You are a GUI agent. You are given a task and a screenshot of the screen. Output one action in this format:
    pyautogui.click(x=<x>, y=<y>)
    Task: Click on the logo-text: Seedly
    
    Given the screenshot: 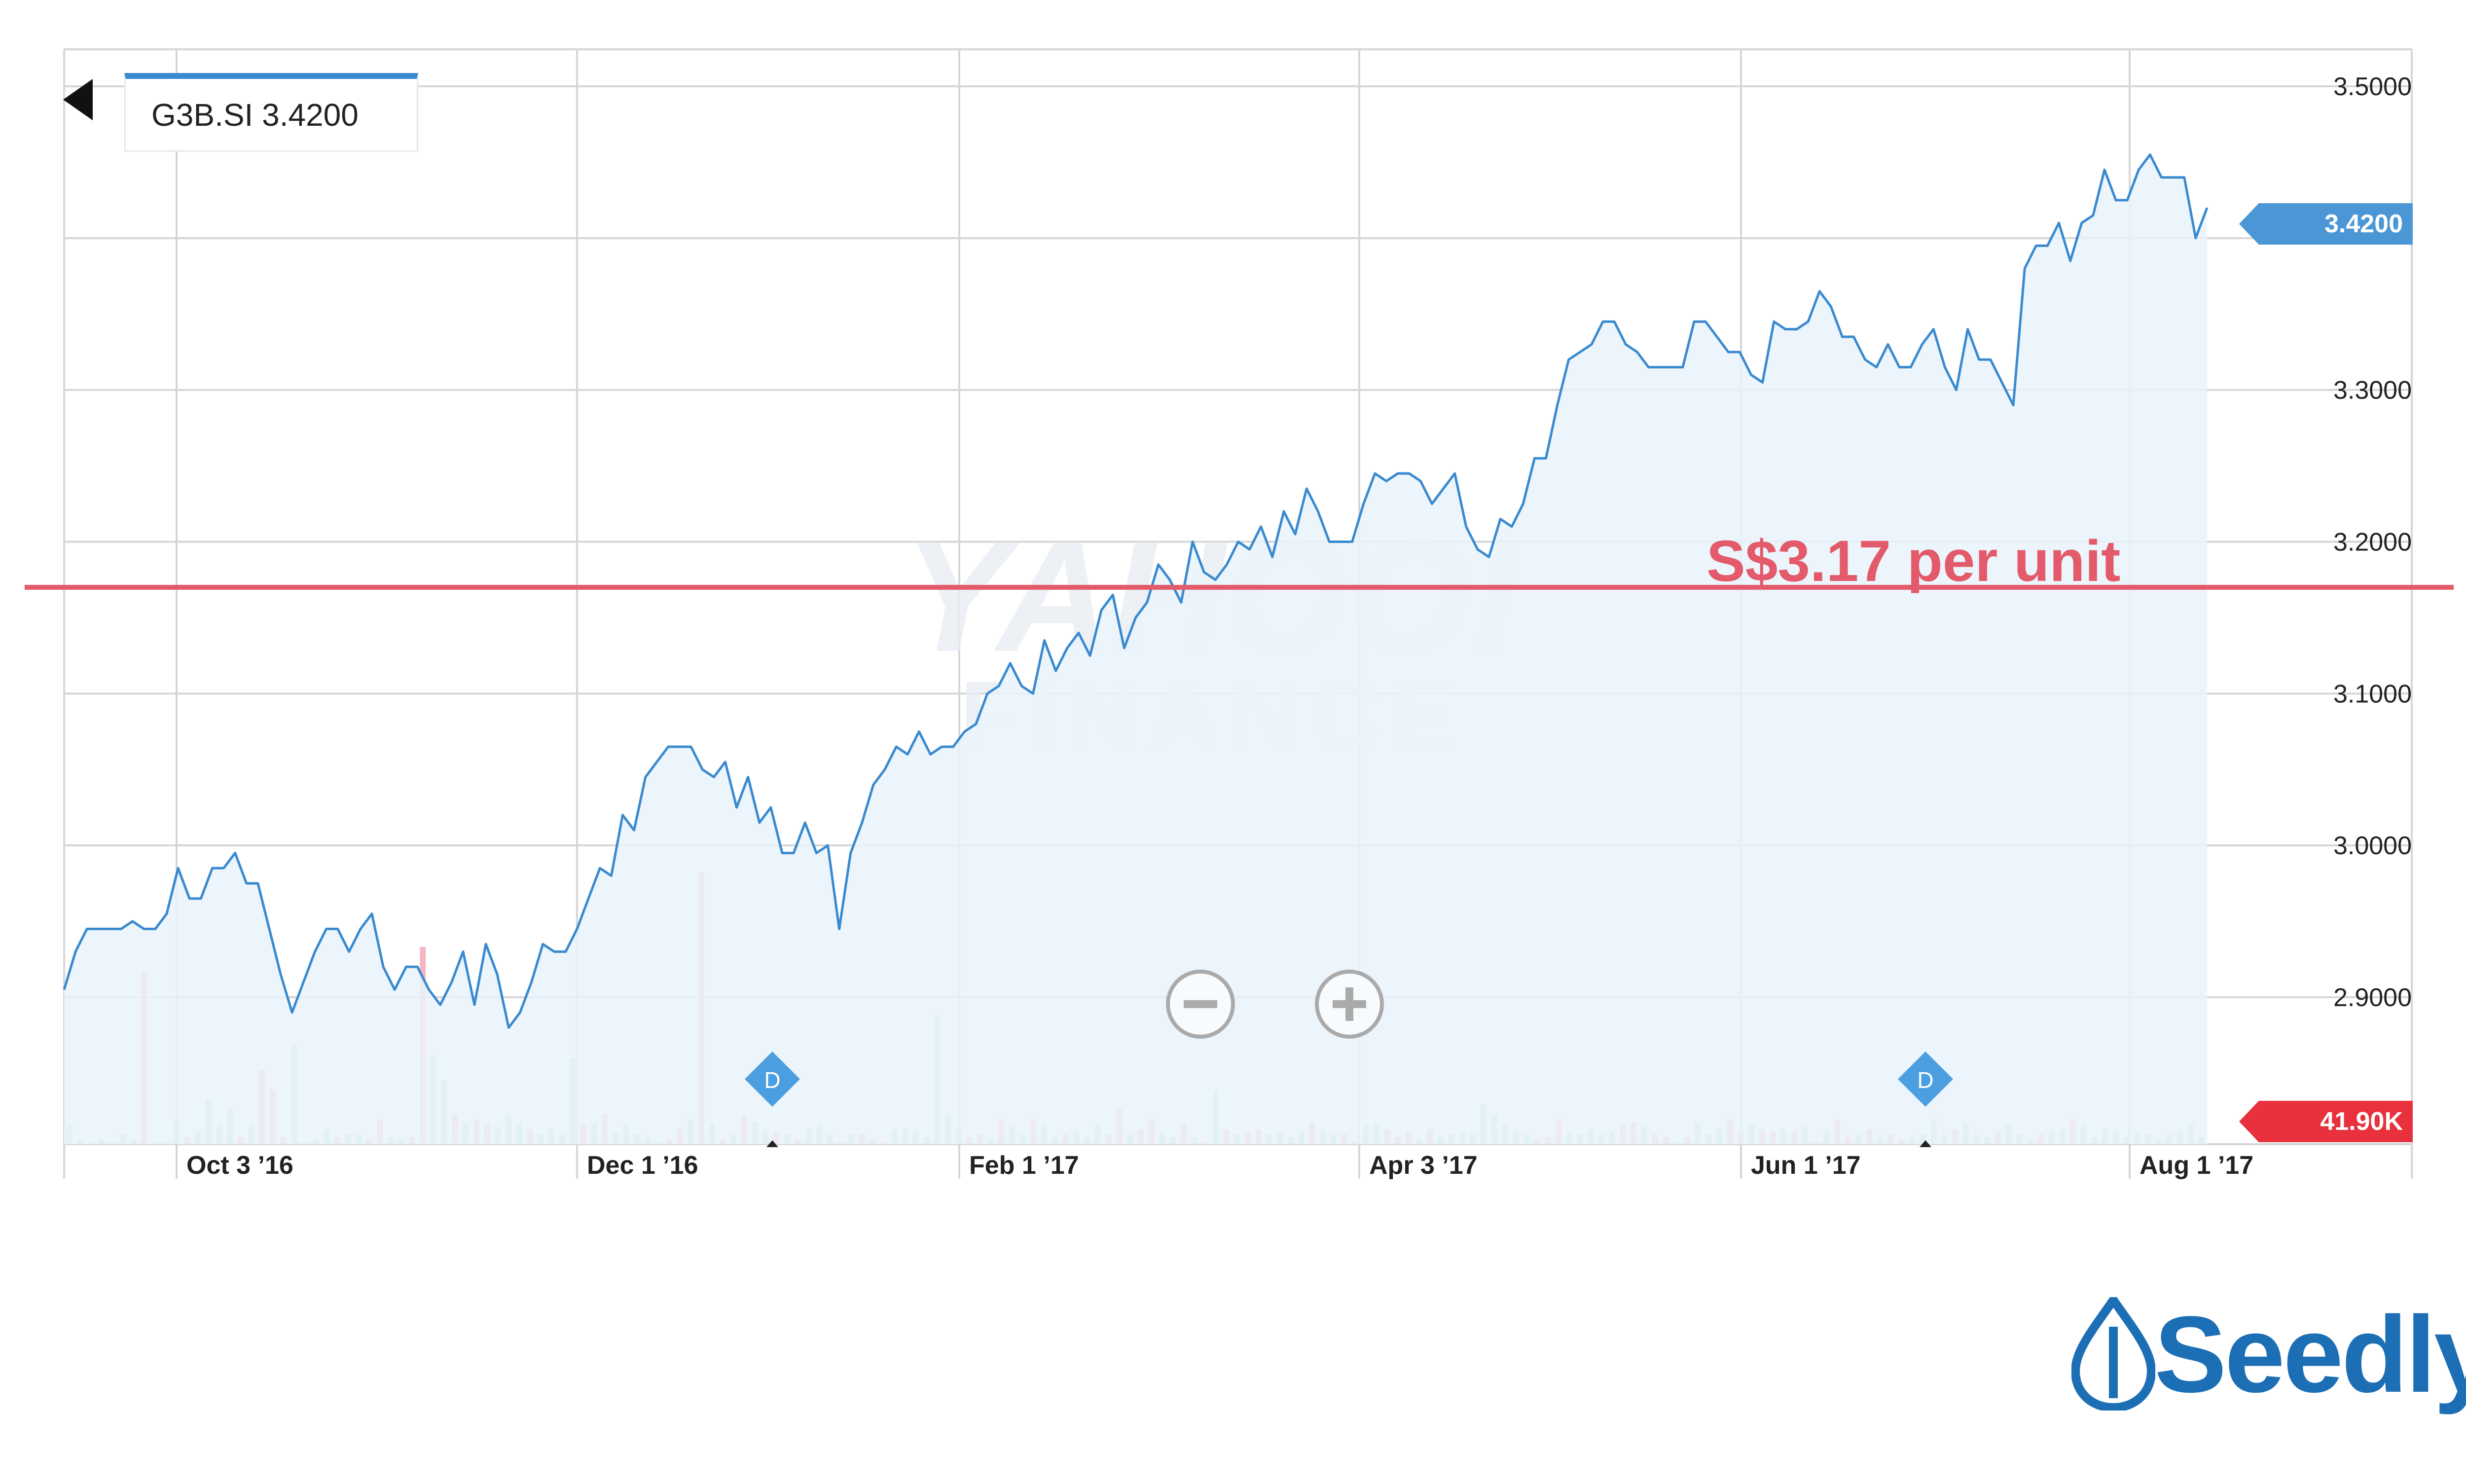 What is the action you would take?
    pyautogui.click(x=2310, y=1354)
    